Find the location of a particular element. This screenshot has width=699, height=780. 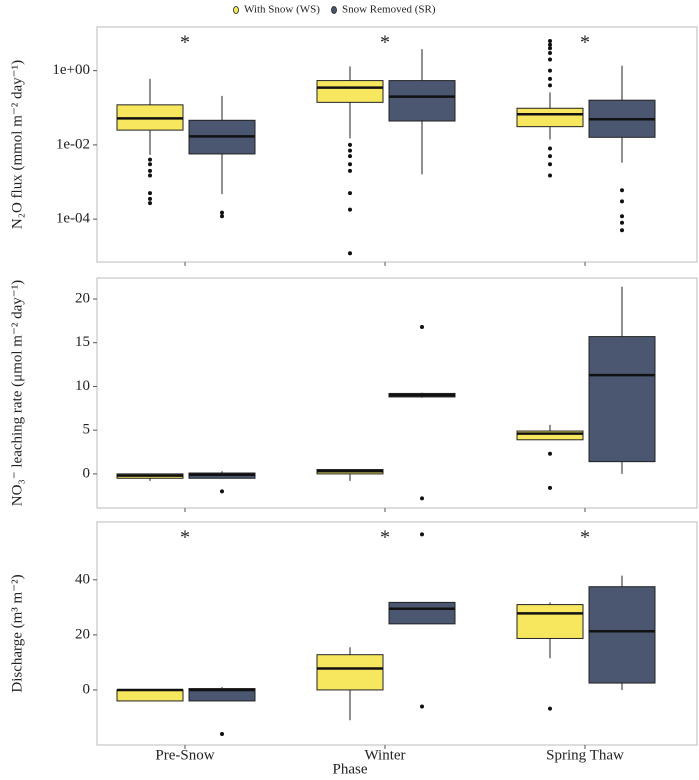

legend-label: With Snow (WS) is located at coordinates (282, 10).